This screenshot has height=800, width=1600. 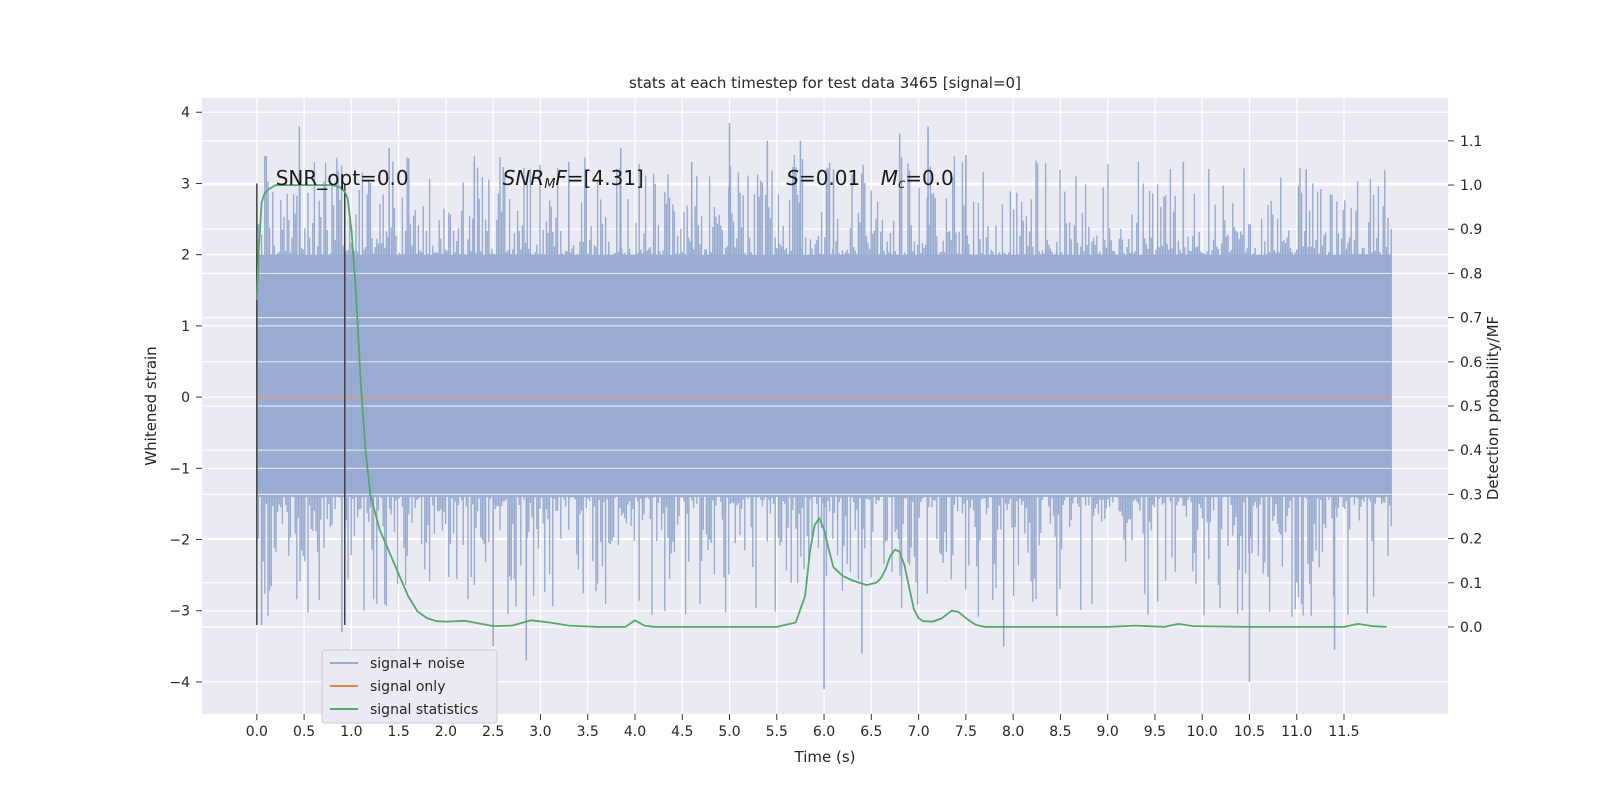 I want to click on y2-tick-label: 0.7, so click(x=1471, y=319).